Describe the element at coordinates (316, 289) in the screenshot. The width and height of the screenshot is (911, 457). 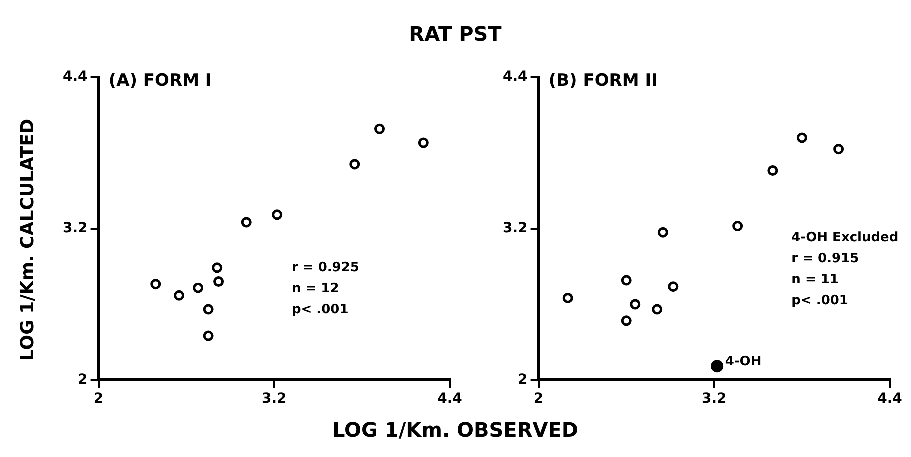
I see `annotation: n = 12` at that location.